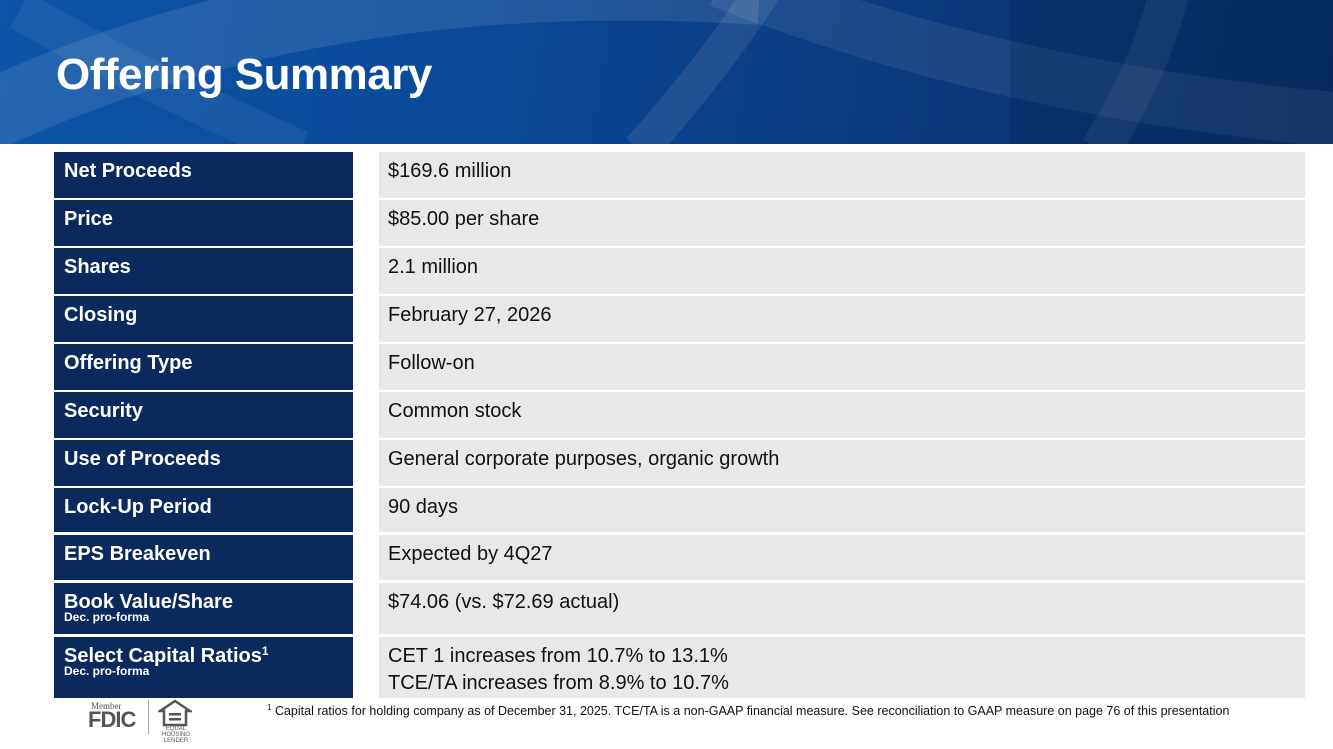  I want to click on row-label-cell: Closing, so click(203, 319).